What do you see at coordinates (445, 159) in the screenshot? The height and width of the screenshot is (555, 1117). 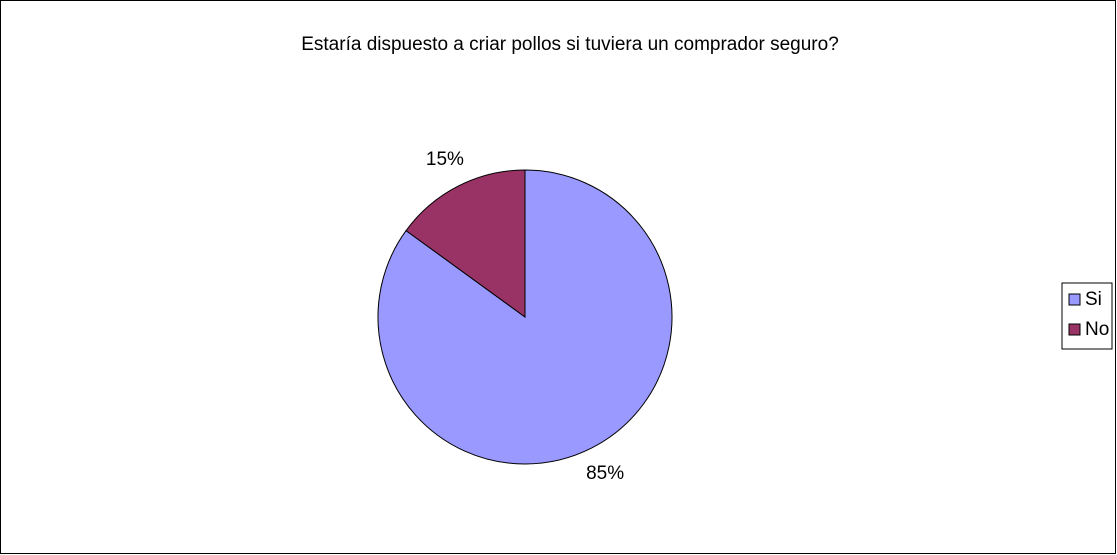 I see `data-label: 15%` at bounding box center [445, 159].